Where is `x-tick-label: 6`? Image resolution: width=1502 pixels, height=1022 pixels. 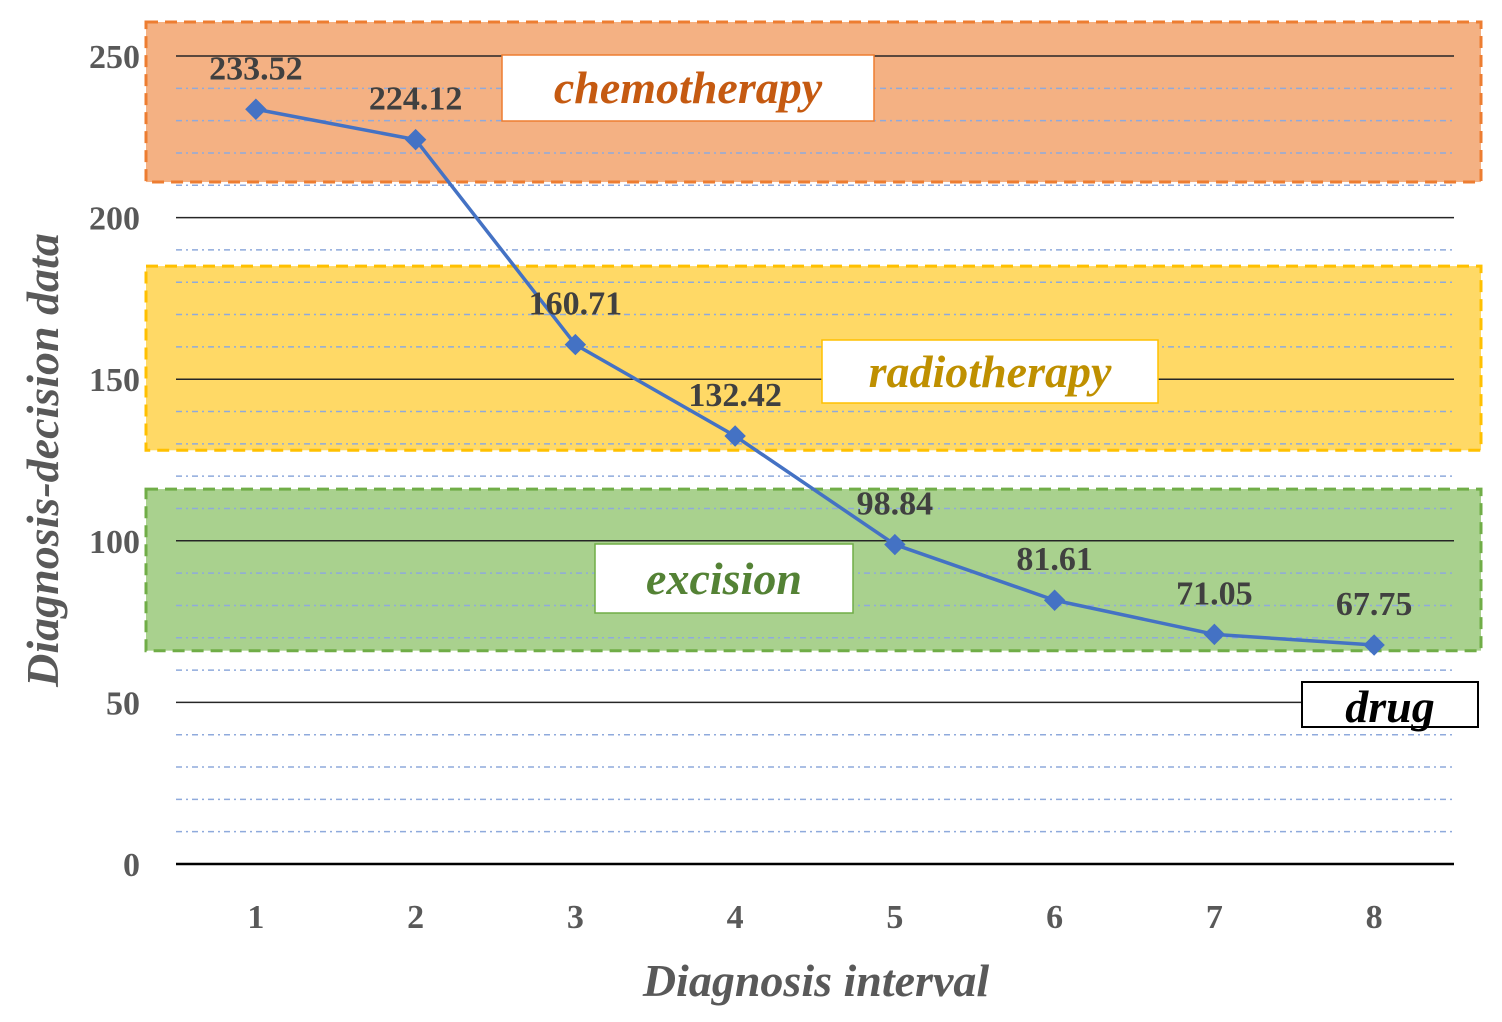 x-tick-label: 6 is located at coordinates (1054, 917).